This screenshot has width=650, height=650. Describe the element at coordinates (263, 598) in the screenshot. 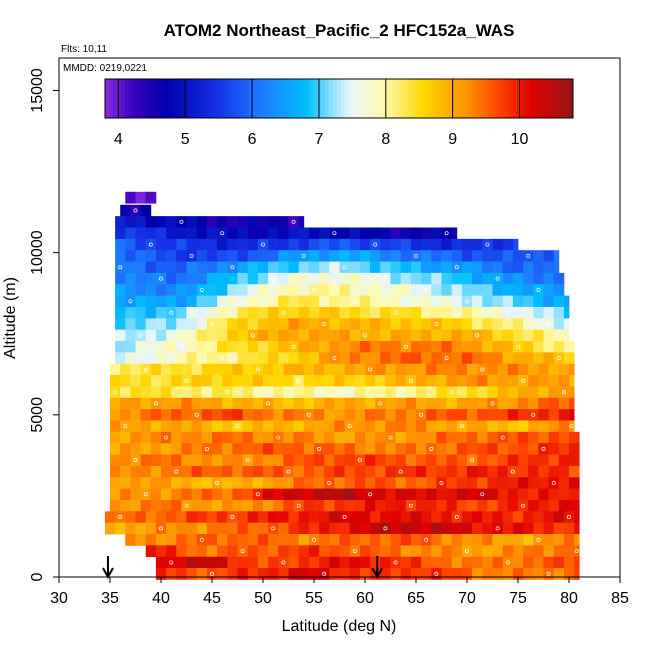

I see `x-tick-label: 50` at that location.